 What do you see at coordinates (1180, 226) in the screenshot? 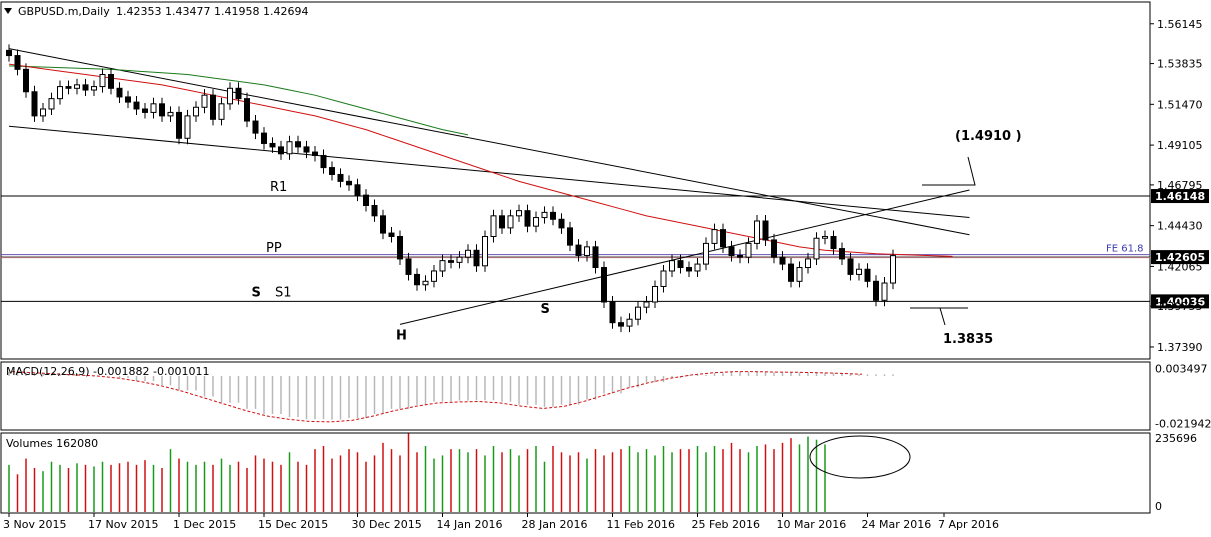
I see `price-tick-label: 1.44430` at bounding box center [1180, 226].